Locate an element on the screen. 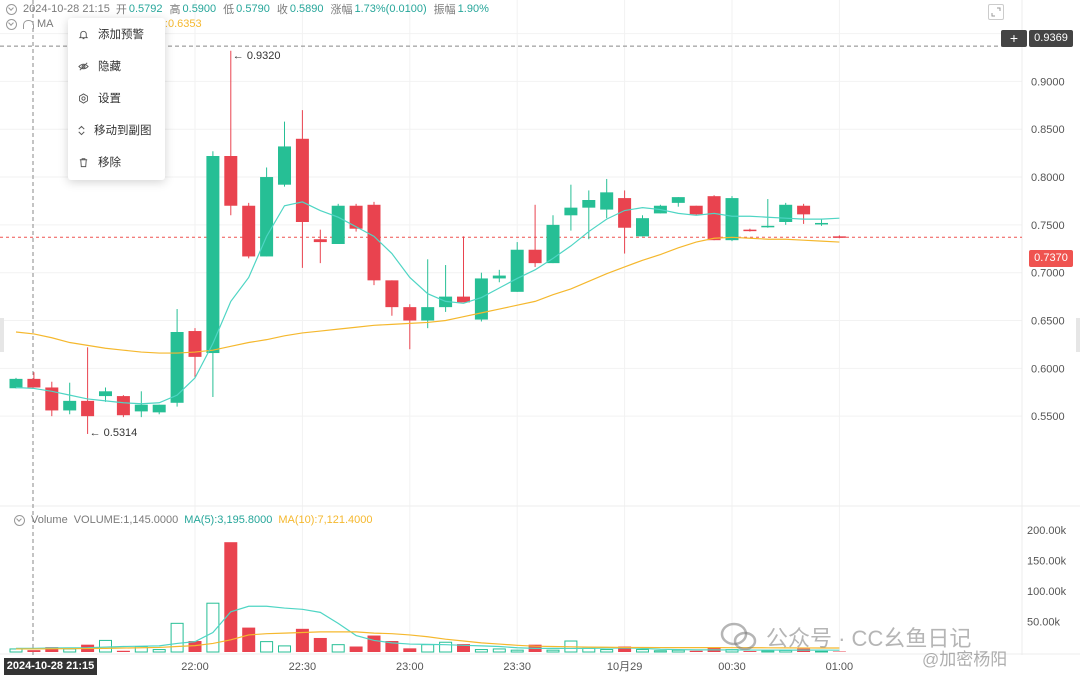 This screenshot has height=680, width=1080. fullscreen-button is located at coordinates (996, 12).